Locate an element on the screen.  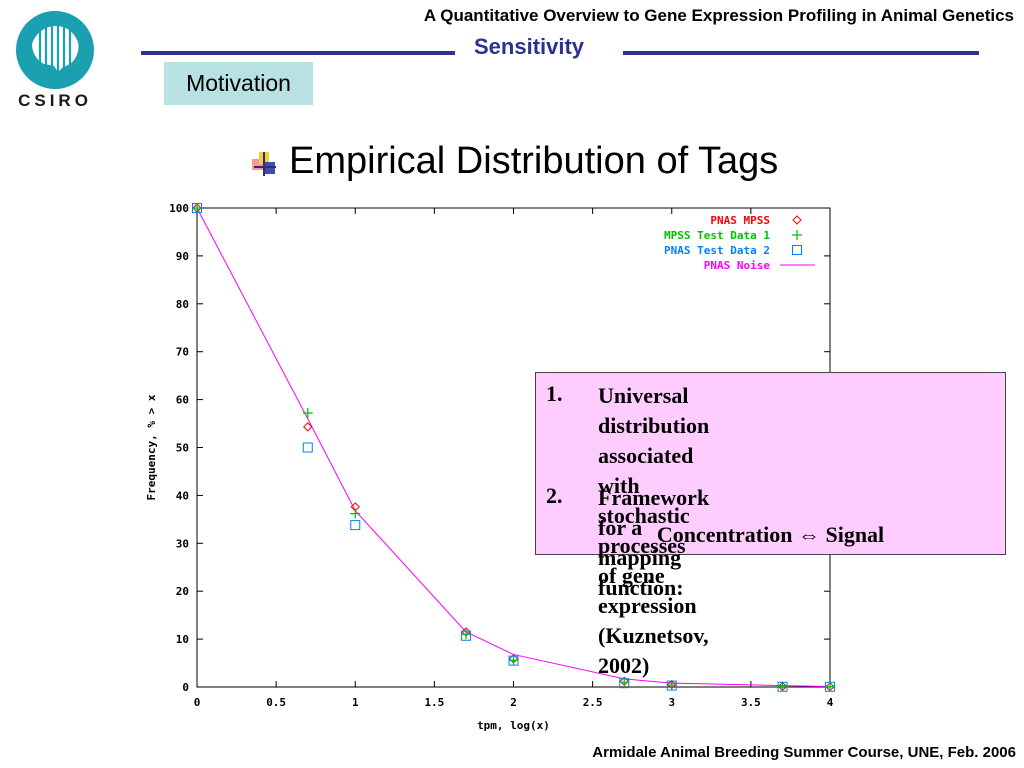
y-tick-label: 0 is located at coordinates (185, 687).